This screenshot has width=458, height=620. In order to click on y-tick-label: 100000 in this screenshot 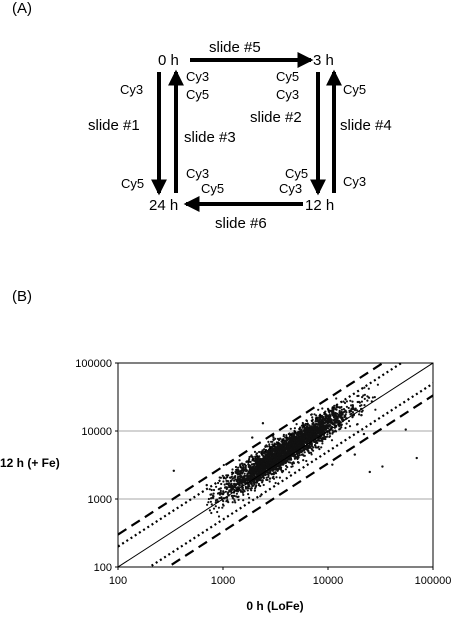, I will do `click(93, 364)`.